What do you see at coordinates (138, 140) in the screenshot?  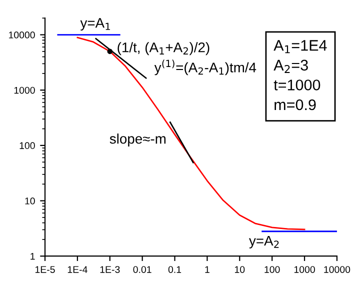 I see `annotation: slope≈-m` at bounding box center [138, 140].